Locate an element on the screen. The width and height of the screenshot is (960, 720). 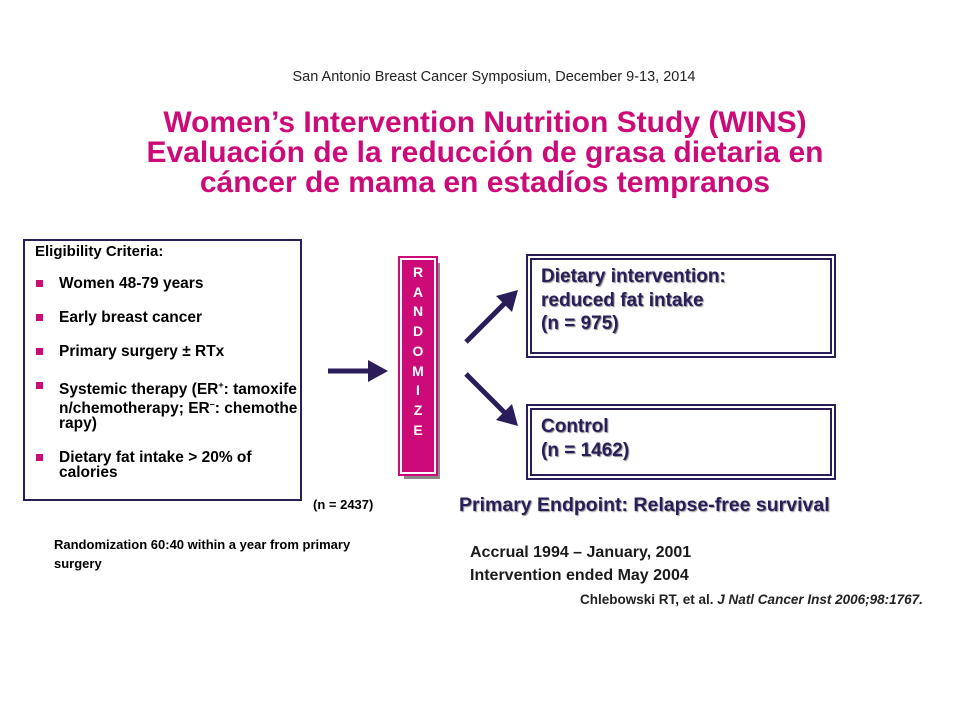
eligibility-heading: Eligibility Criteria: is located at coordinates (99, 251).